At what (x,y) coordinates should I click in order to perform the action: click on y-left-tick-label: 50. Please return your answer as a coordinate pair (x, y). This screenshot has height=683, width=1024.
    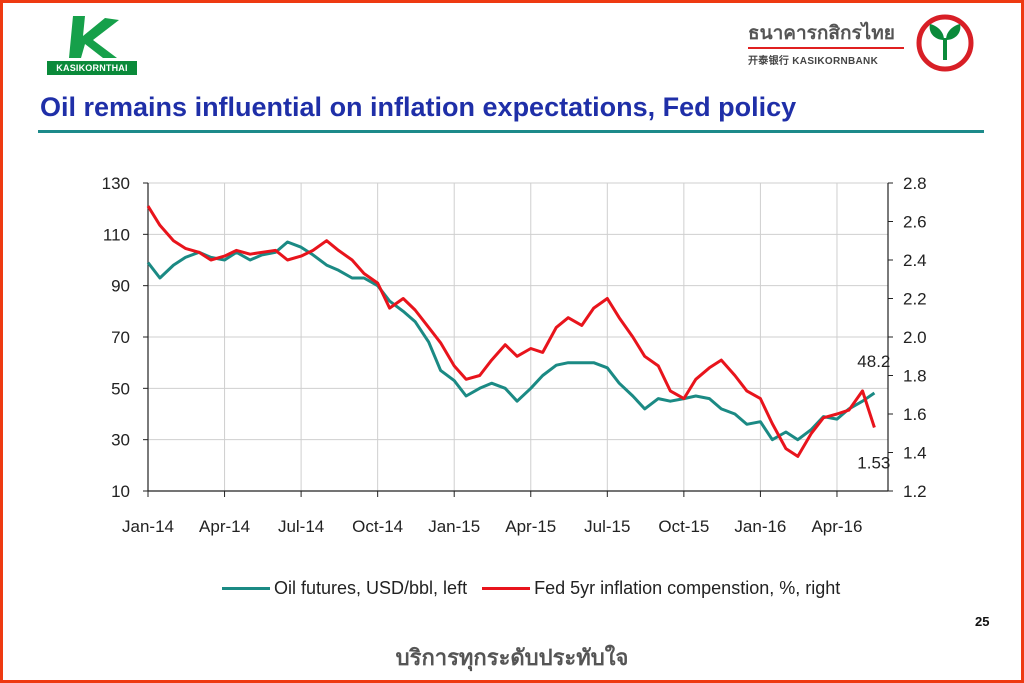
    Looking at the image, I should click on (120, 388).